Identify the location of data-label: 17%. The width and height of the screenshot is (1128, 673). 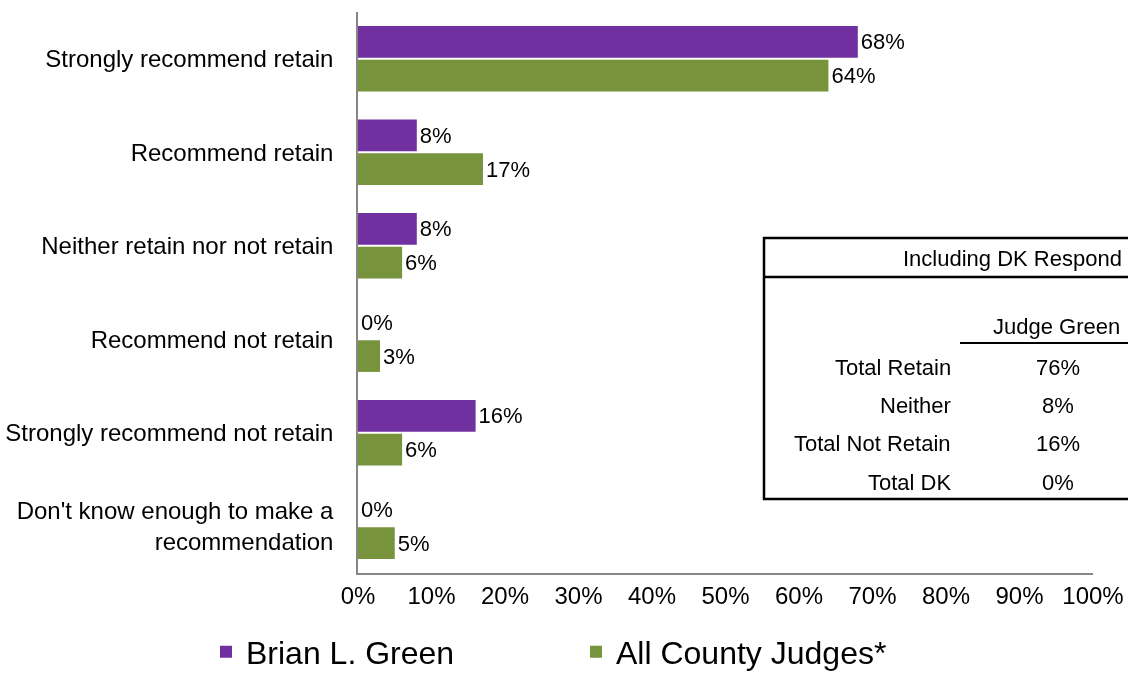
(507, 169).